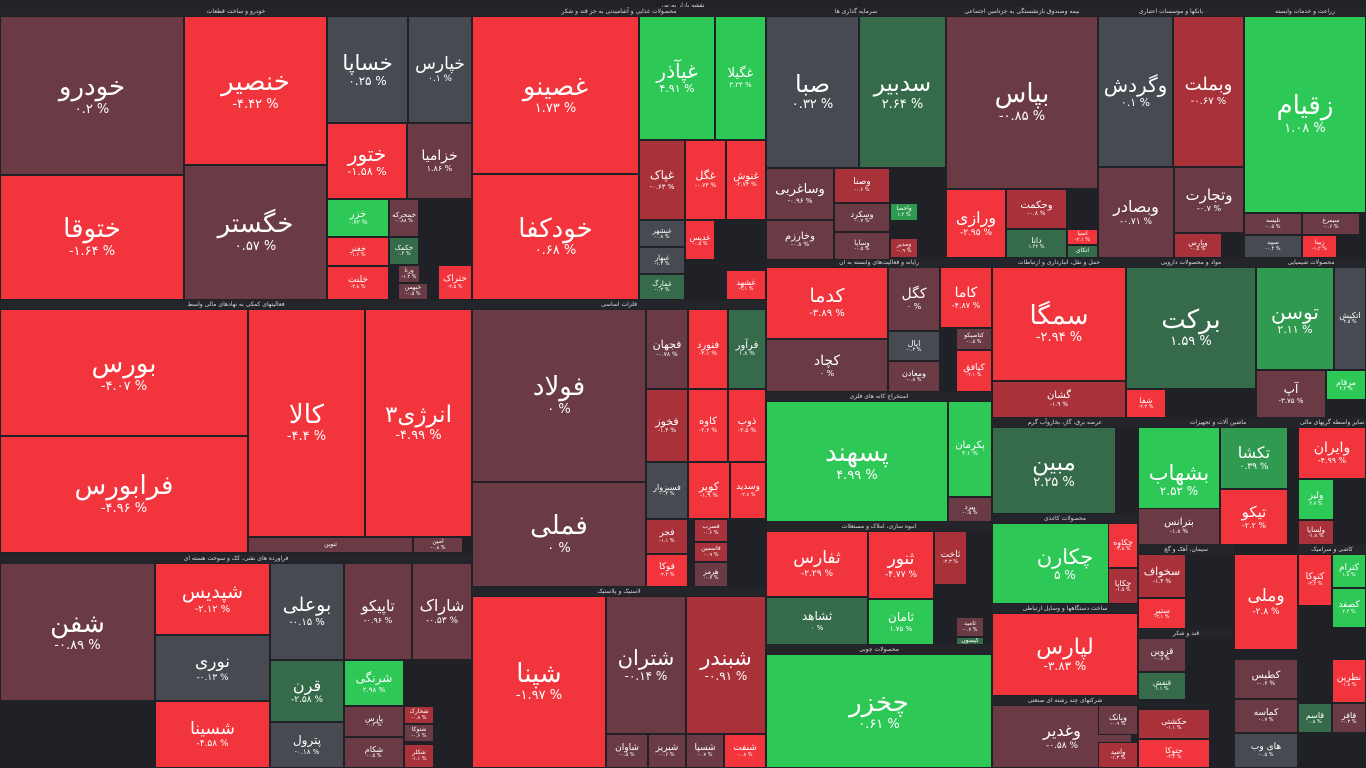  What do you see at coordinates (1266, 716) in the screenshot?
I see `stock-tile: کماسه -۰.۷ %` at bounding box center [1266, 716].